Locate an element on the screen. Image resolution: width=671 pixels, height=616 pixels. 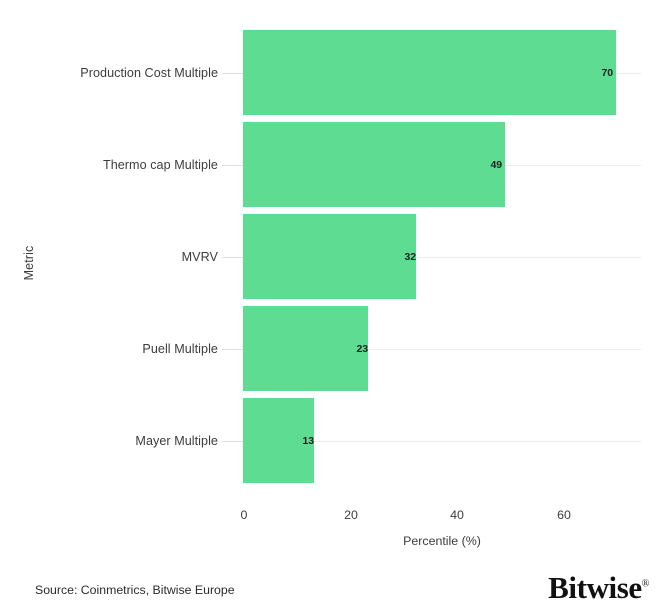
bar-value-label: 32 is located at coordinates (410, 257).